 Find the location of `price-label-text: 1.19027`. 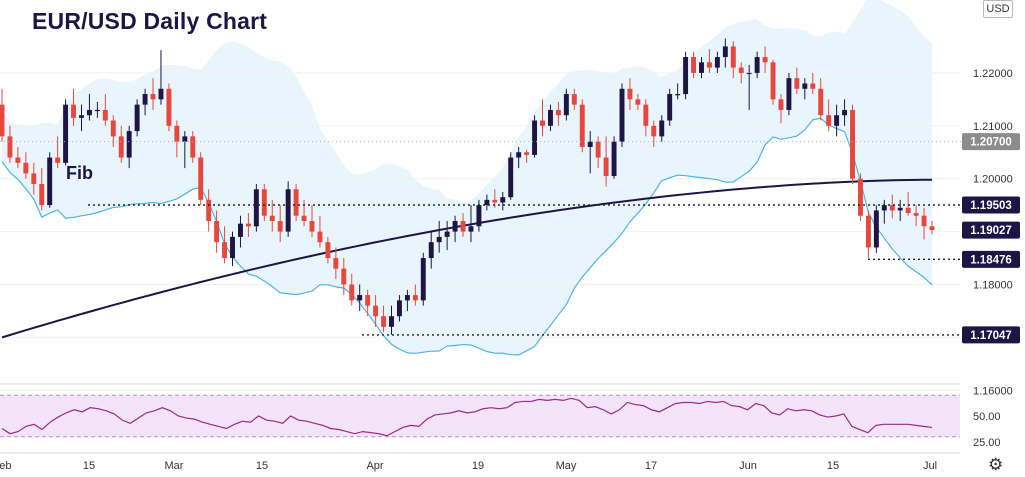

price-label-text: 1.19027 is located at coordinates (991, 231).